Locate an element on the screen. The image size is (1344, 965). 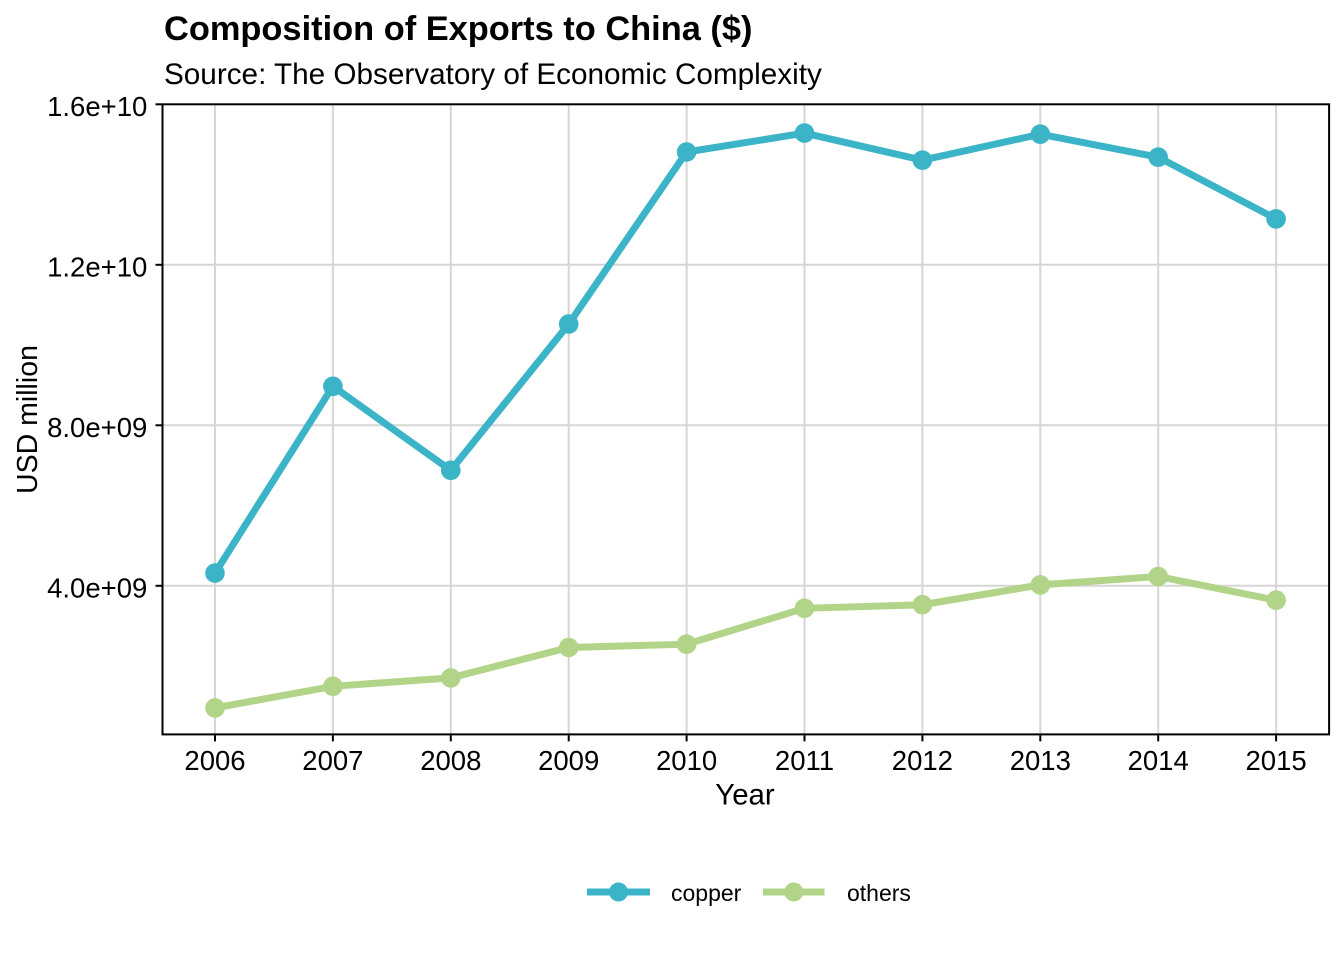
svg-text: 2009 is located at coordinates (568, 760).